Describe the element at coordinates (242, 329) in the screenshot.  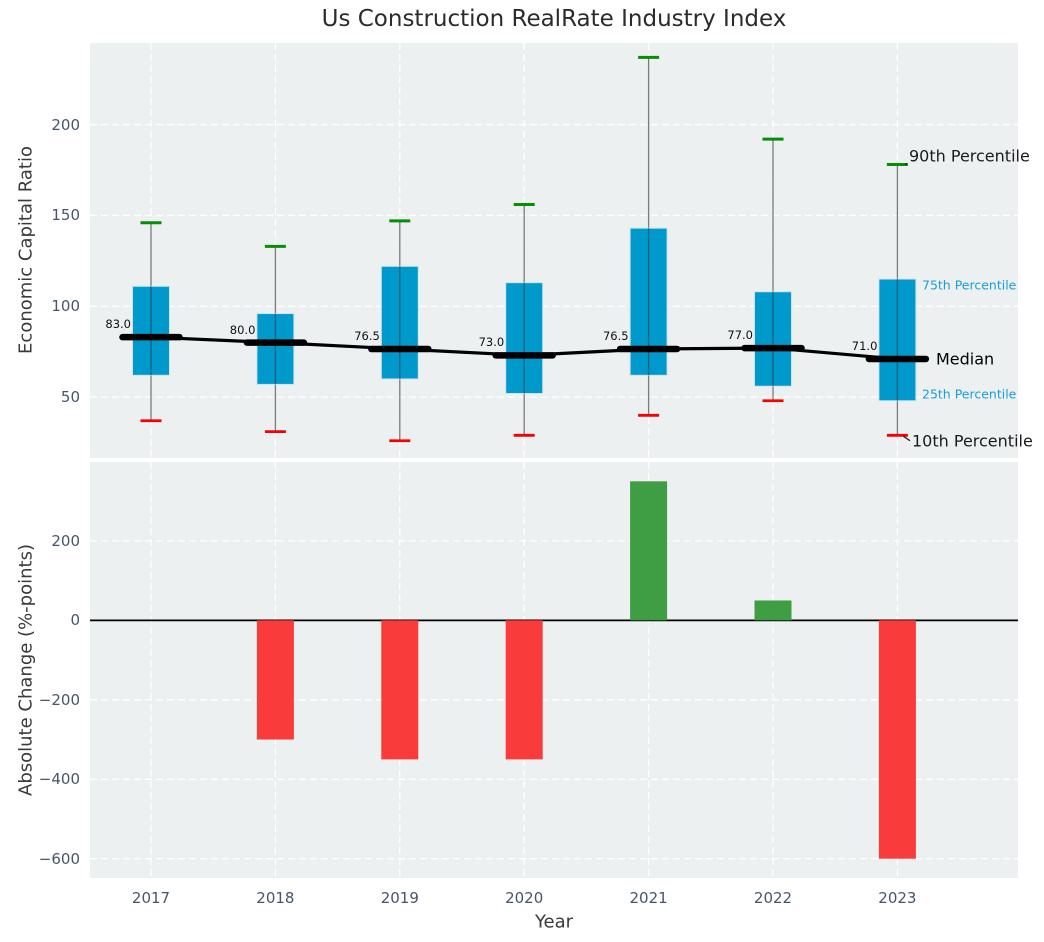
I see `median-value-label-2018: 80.0` at that location.